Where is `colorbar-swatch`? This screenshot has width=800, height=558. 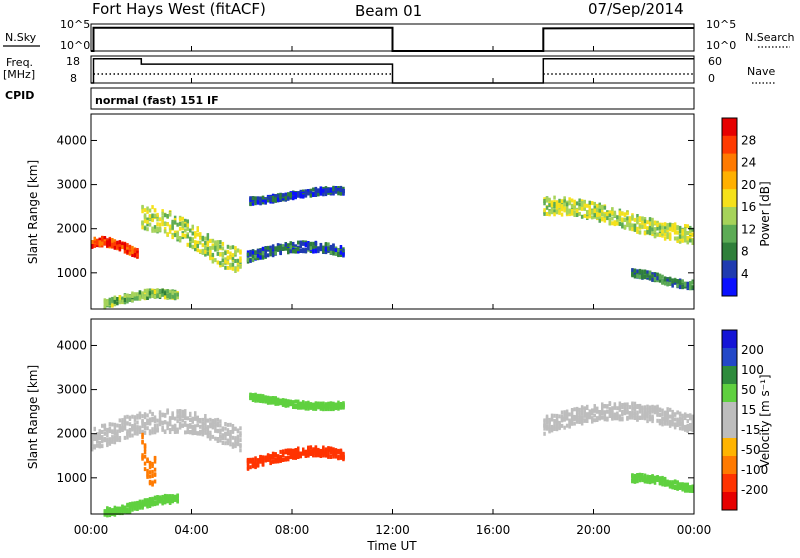
colorbar-swatch is located at coordinates (729, 127).